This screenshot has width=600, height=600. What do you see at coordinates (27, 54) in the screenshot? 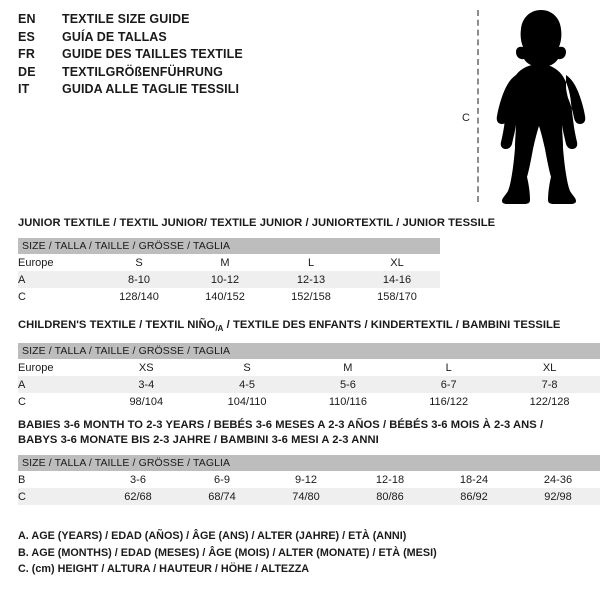
I see `language-code: FR` at bounding box center [27, 54].